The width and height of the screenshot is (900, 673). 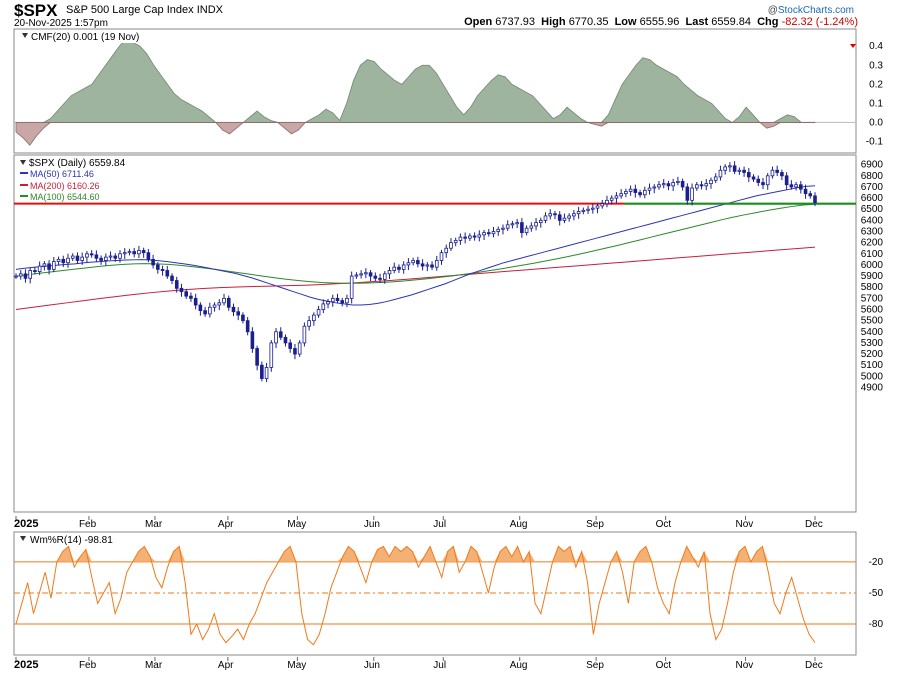 What do you see at coordinates (872, 187) in the screenshot?
I see `price-tick-label: 6700` at bounding box center [872, 187].